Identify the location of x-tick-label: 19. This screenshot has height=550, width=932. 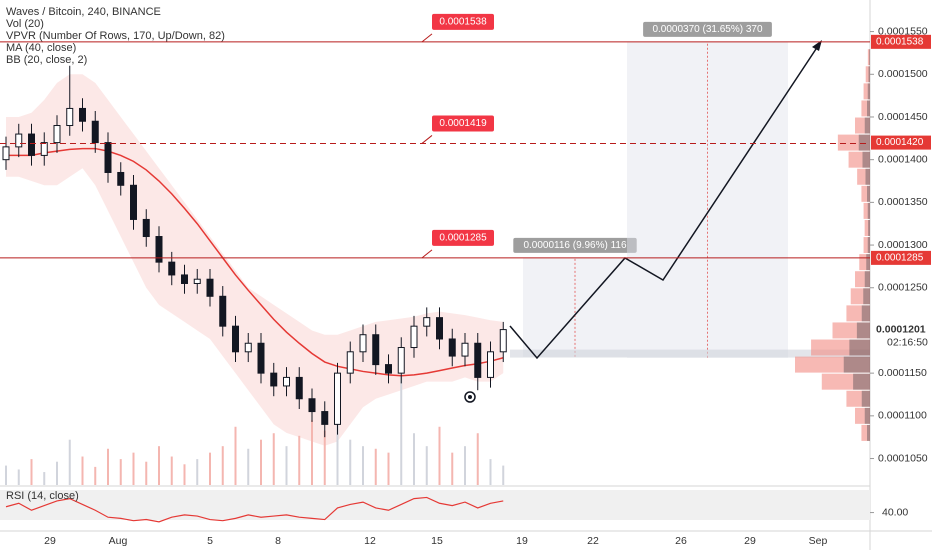
(522, 541).